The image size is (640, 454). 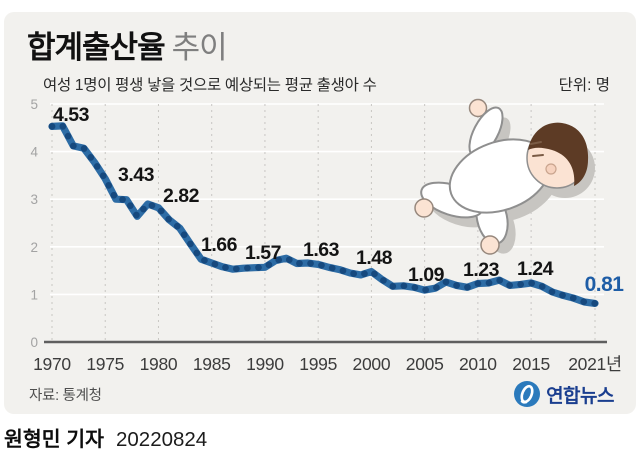 I want to click on svg-text: 1970, so click(x=52, y=364).